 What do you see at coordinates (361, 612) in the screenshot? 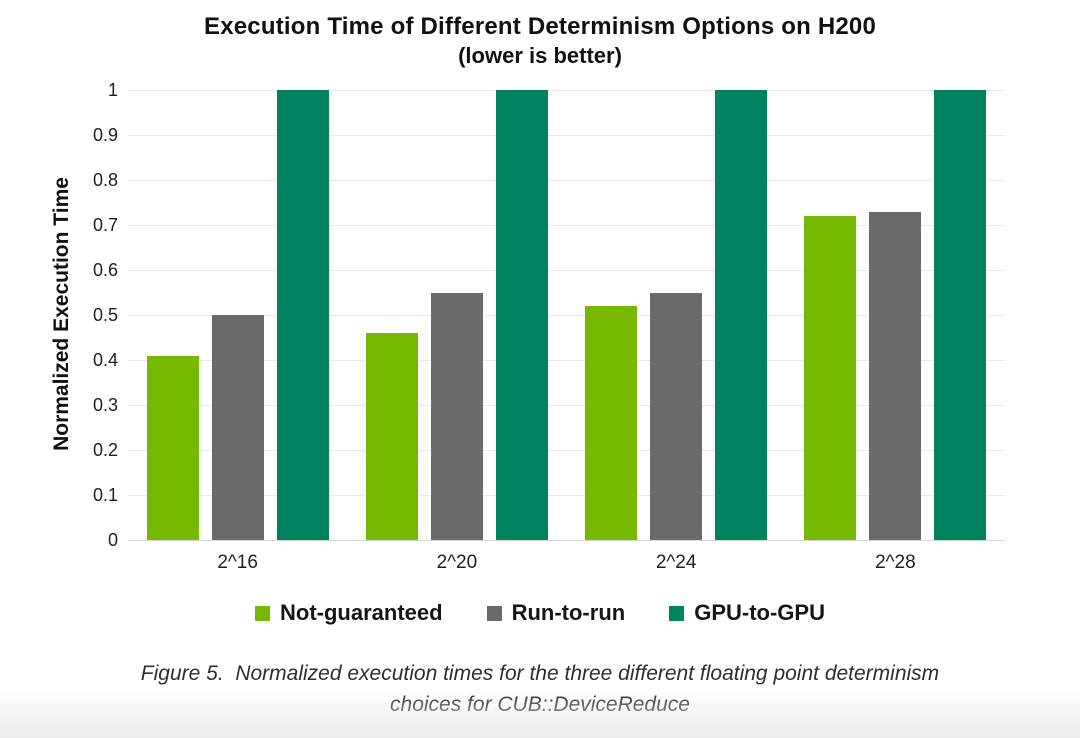
I see `legend-label: Not-guaranteed` at bounding box center [361, 612].